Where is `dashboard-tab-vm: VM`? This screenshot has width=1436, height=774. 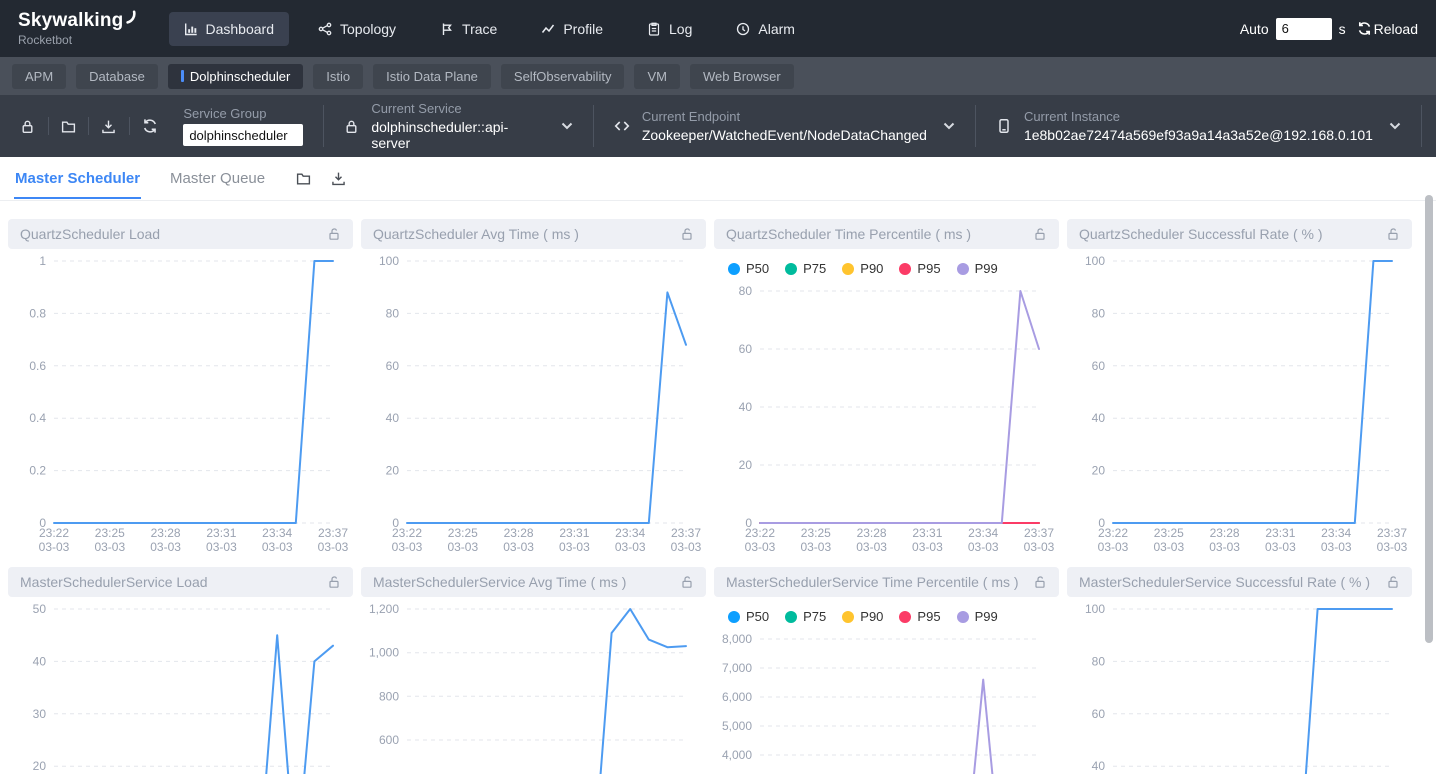 dashboard-tab-vm: VM is located at coordinates (657, 76).